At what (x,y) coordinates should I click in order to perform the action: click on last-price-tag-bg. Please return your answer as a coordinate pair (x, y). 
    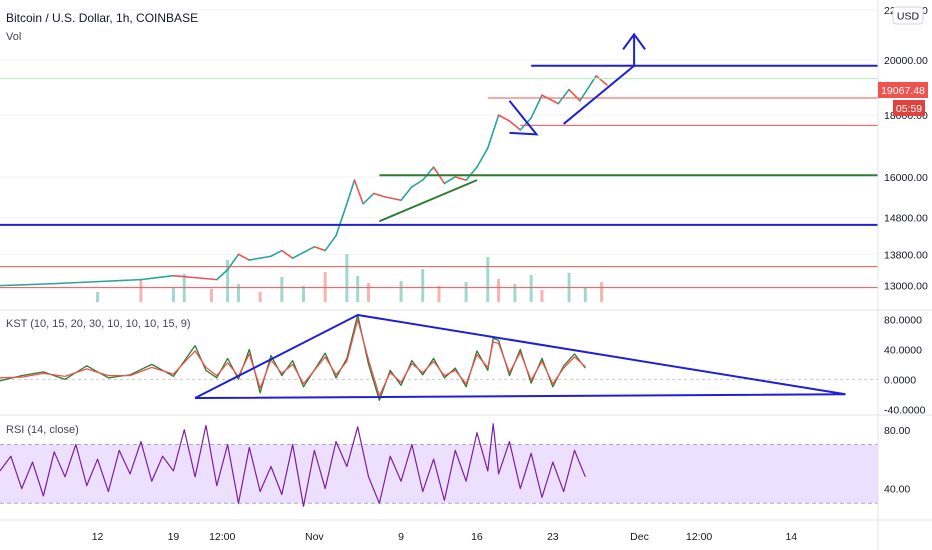
    Looking at the image, I should click on (903, 90).